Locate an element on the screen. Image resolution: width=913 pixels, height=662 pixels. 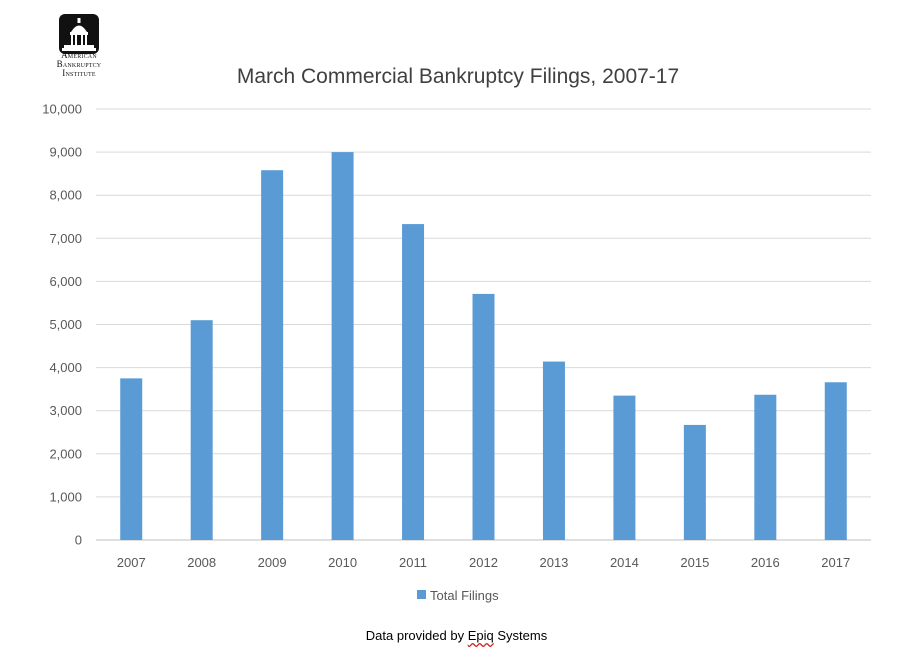
logo-line-1: American is located at coordinates (79, 55).